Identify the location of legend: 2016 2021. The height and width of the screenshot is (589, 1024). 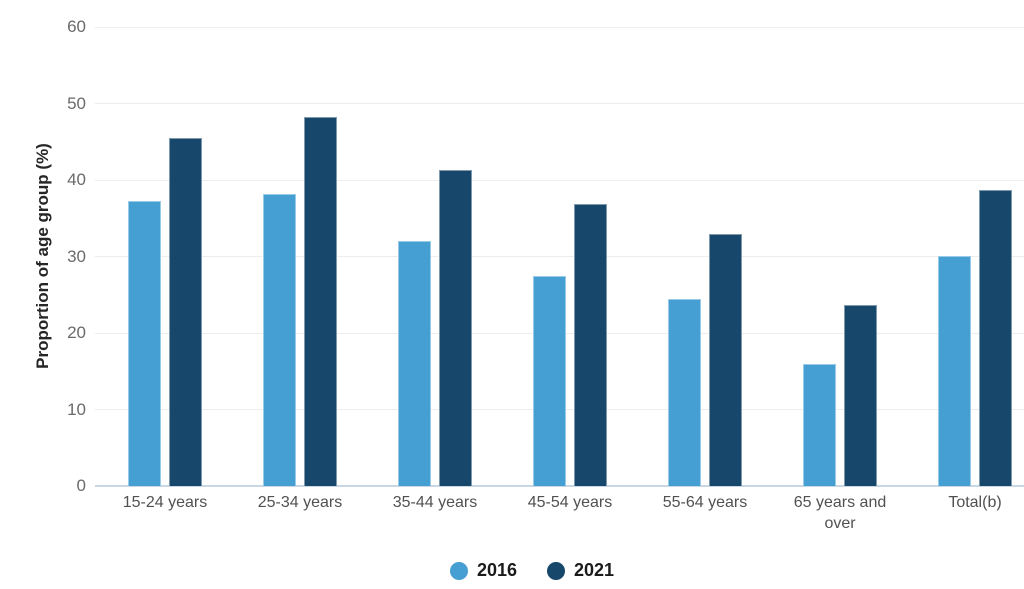
(522, 570).